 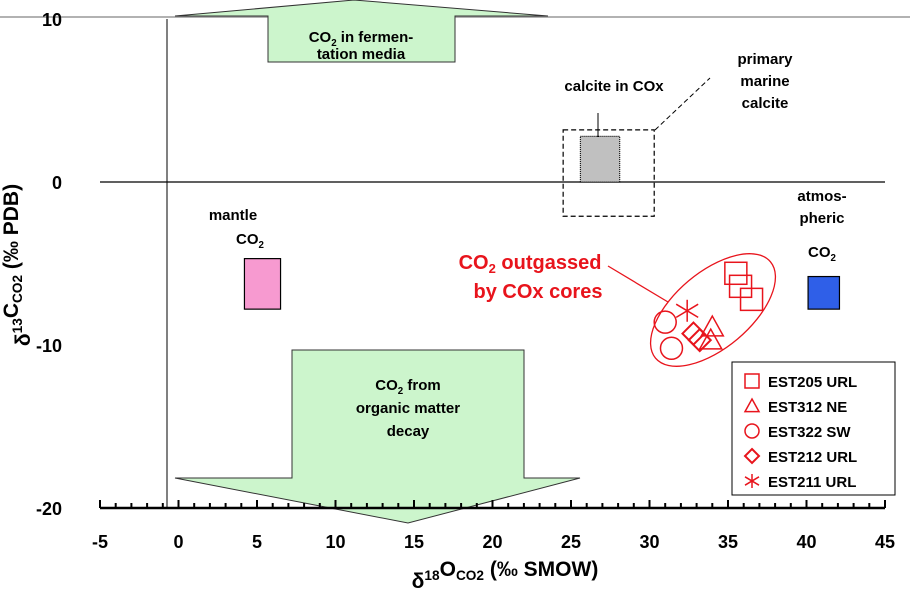 What do you see at coordinates (812, 457) in the screenshot?
I see `legend-label: EST212 URL` at bounding box center [812, 457].